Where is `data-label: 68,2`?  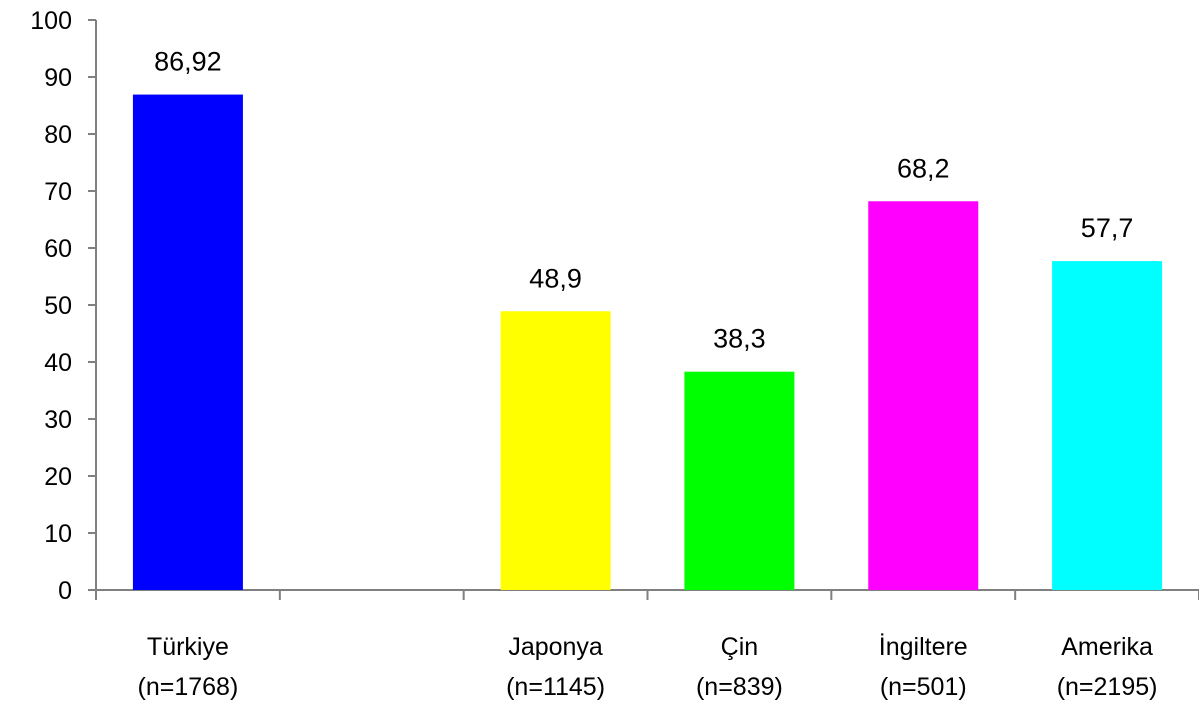 data-label: 68,2 is located at coordinates (923, 168).